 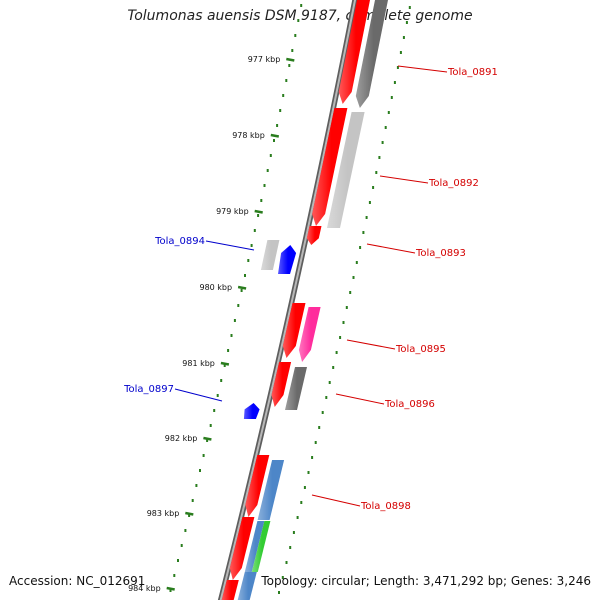 What do you see at coordinates (198, 363) in the screenshot?
I see `ruler-tick-label: 981 kbp` at bounding box center [198, 363].